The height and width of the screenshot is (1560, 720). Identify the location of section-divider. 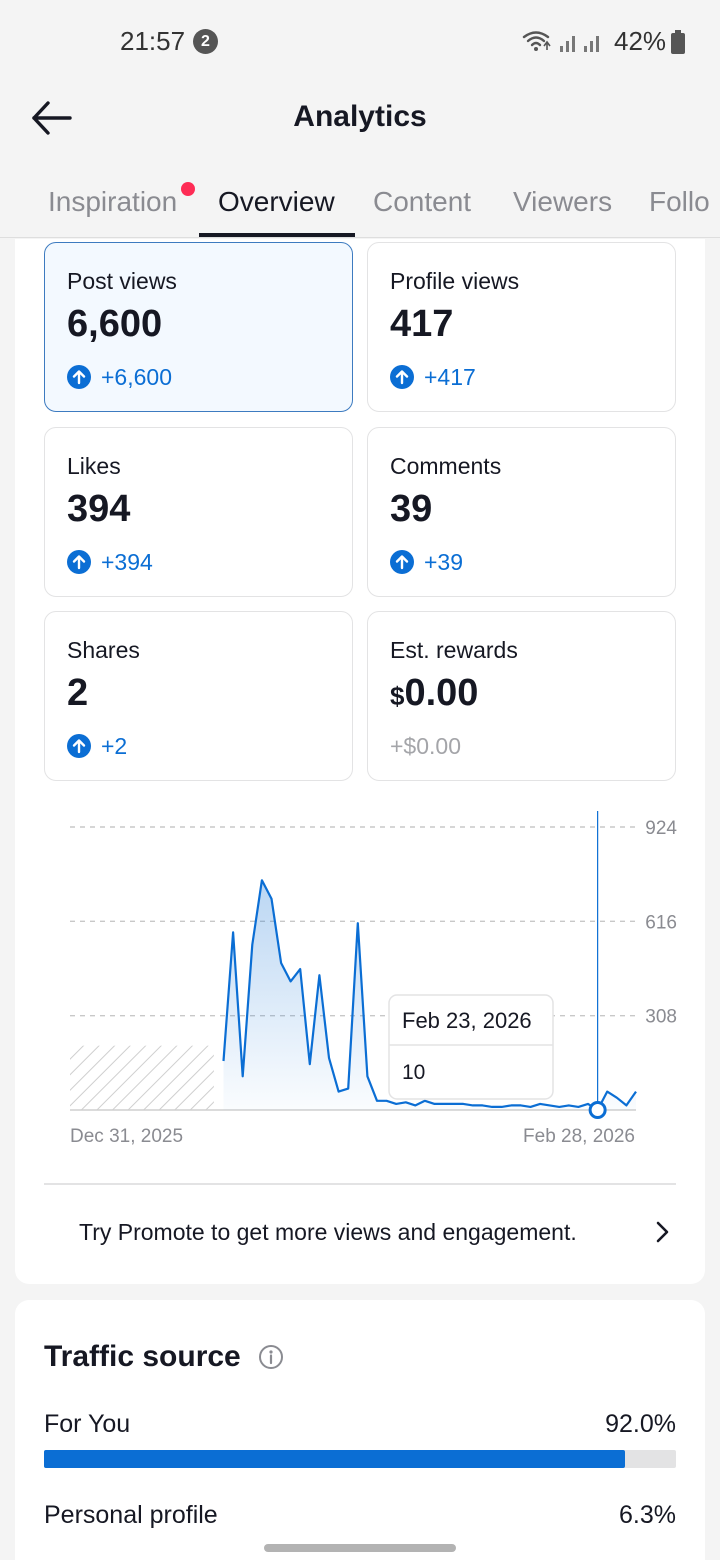
(360, 1184).